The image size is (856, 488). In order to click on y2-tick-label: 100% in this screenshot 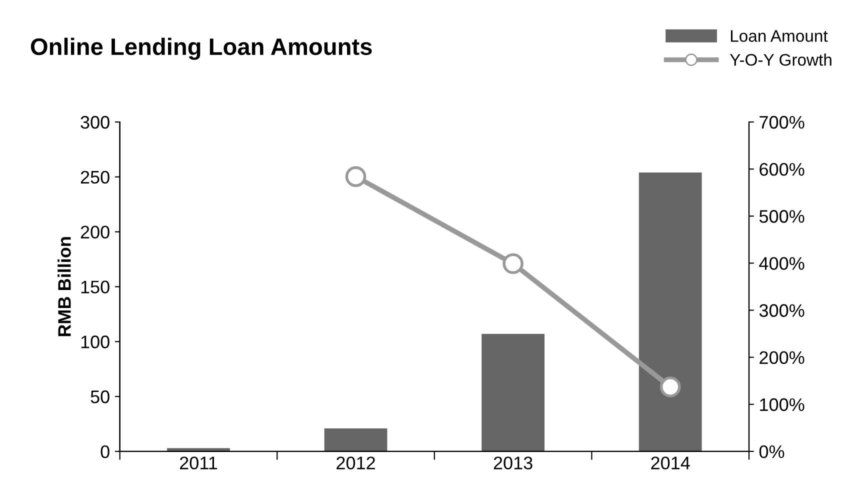, I will do `click(782, 405)`.